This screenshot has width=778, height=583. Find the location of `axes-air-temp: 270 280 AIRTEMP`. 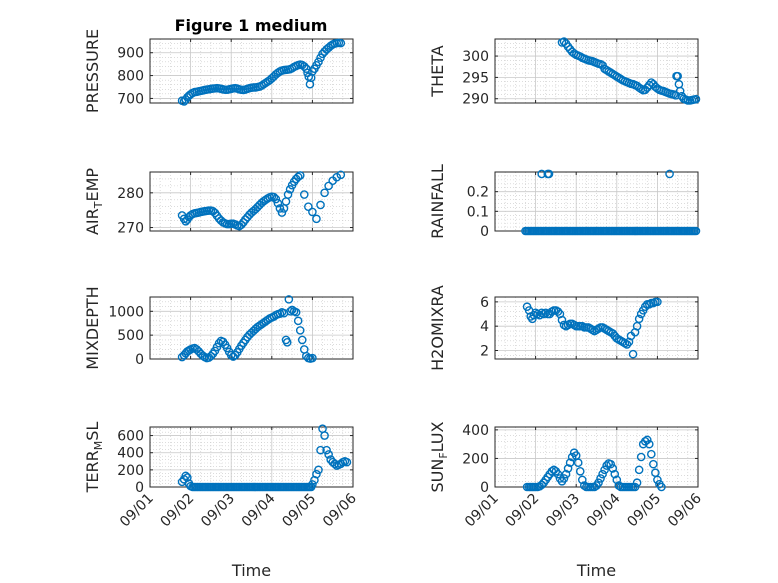

axes-air-temp: 270 280 AIRTEMP is located at coordinates (218, 202).